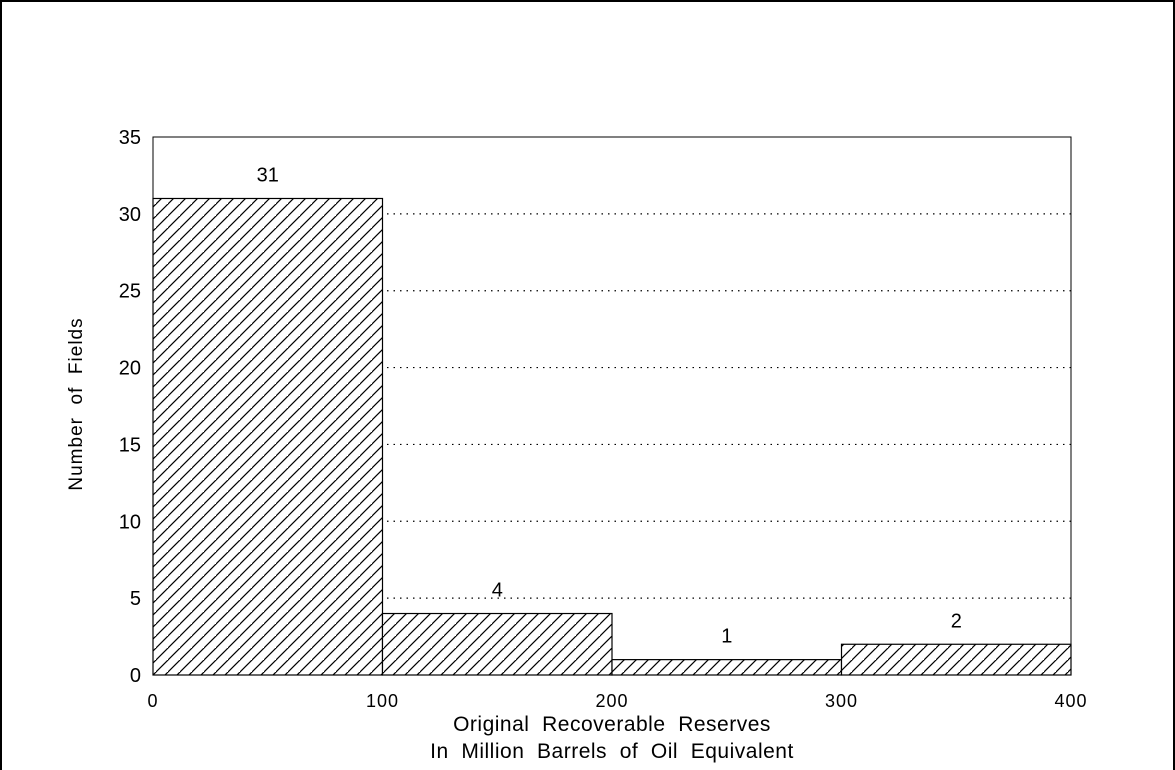 The width and height of the screenshot is (1175, 770). Describe the element at coordinates (130, 522) in the screenshot. I see `y-tick-label-10: 10` at that location.